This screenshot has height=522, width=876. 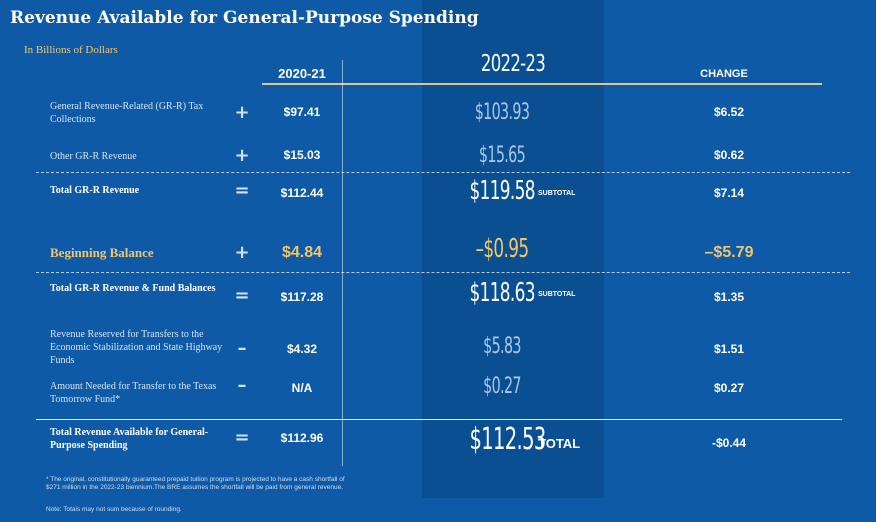 What do you see at coordinates (133, 288) in the screenshot?
I see `row-label: Total GR-R Revenue & Fund Balances` at bounding box center [133, 288].